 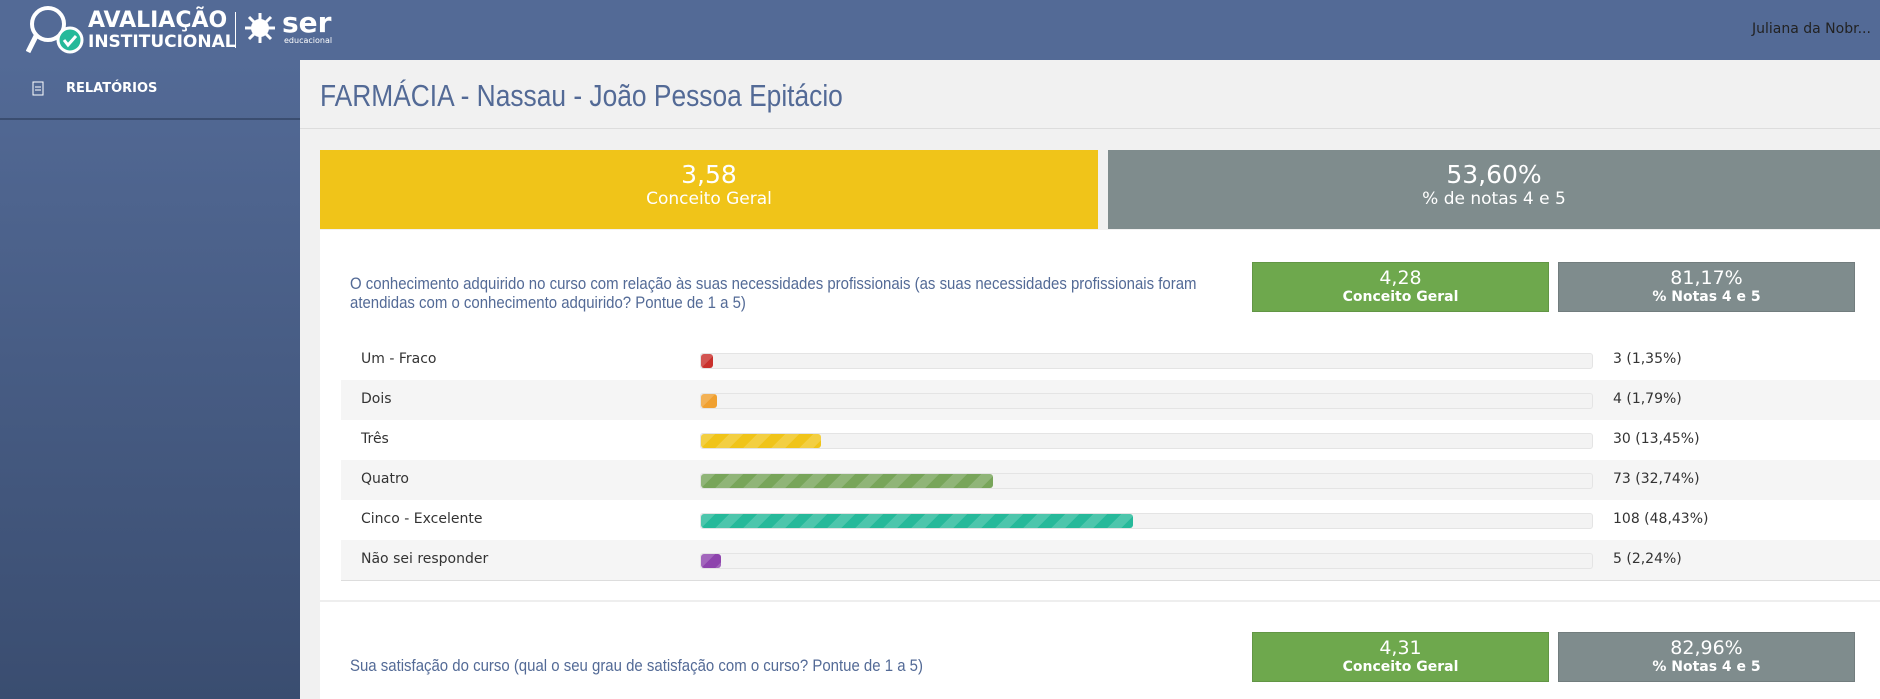 I want to click on menu-item: RELATÓRIOS, so click(x=150, y=90).